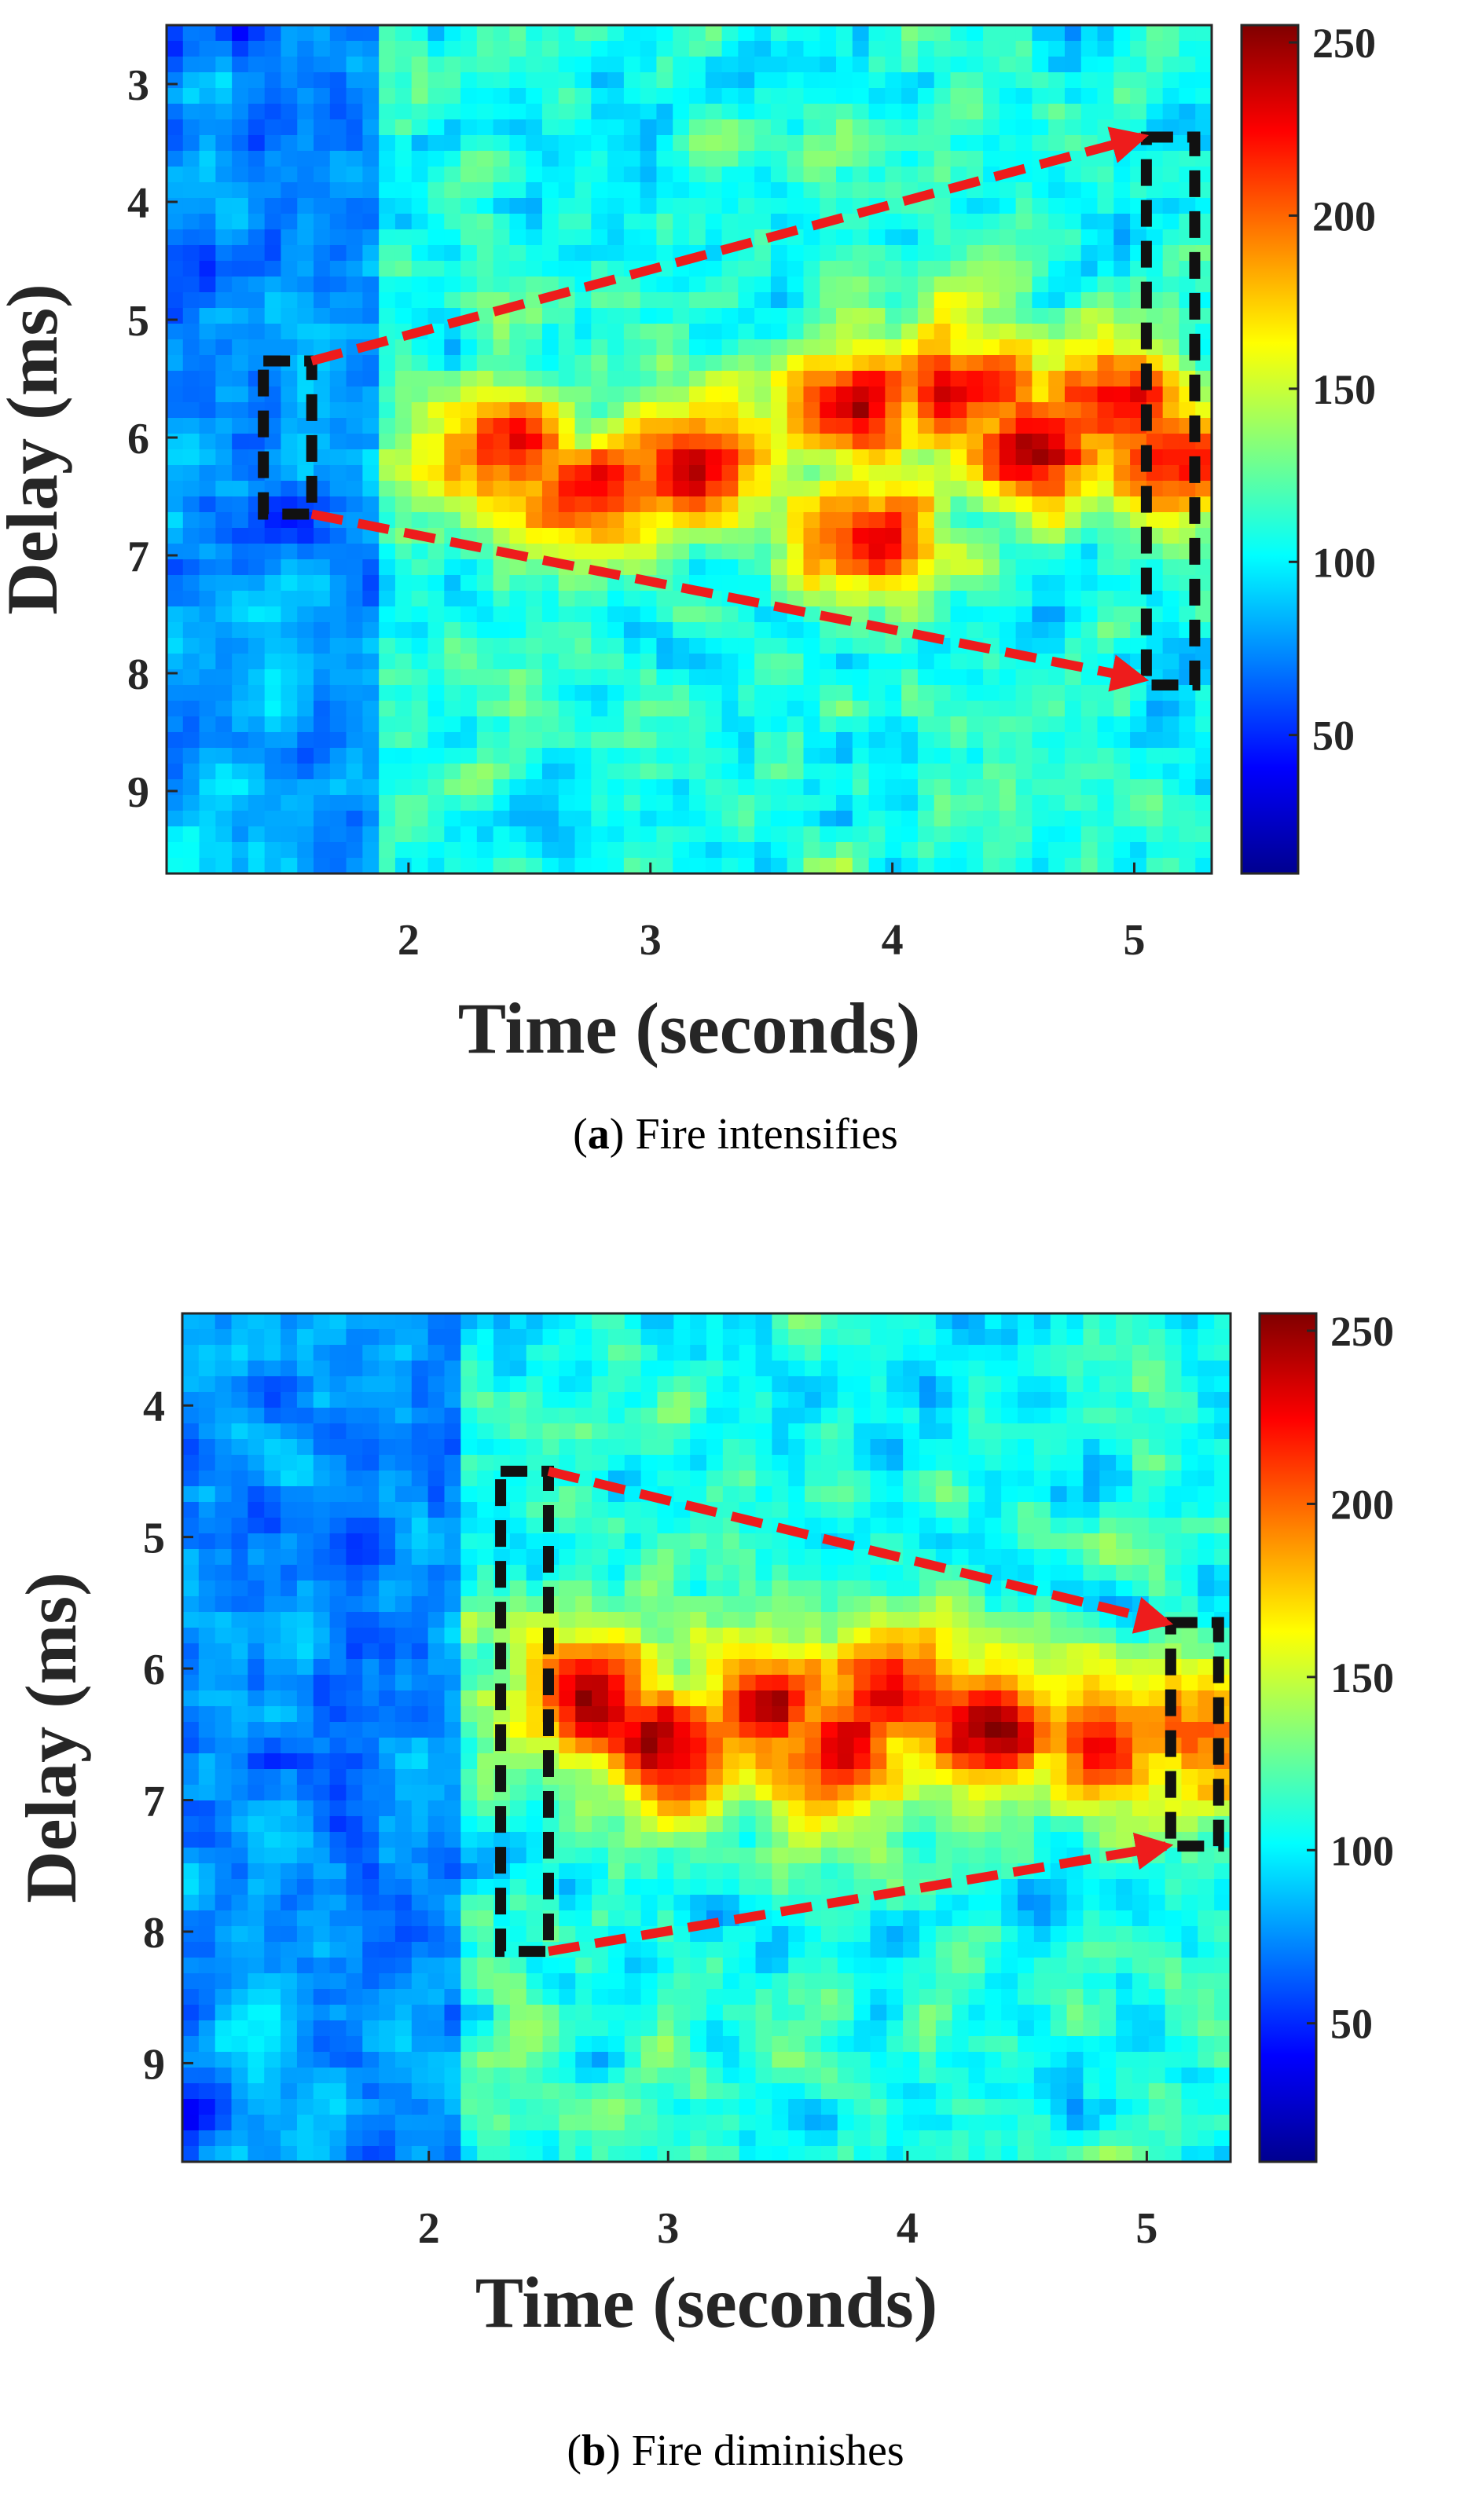 The width and height of the screenshot is (1471, 2520). What do you see at coordinates (1170, 410) in the screenshot?
I see `end-box-annotation` at bounding box center [1170, 410].